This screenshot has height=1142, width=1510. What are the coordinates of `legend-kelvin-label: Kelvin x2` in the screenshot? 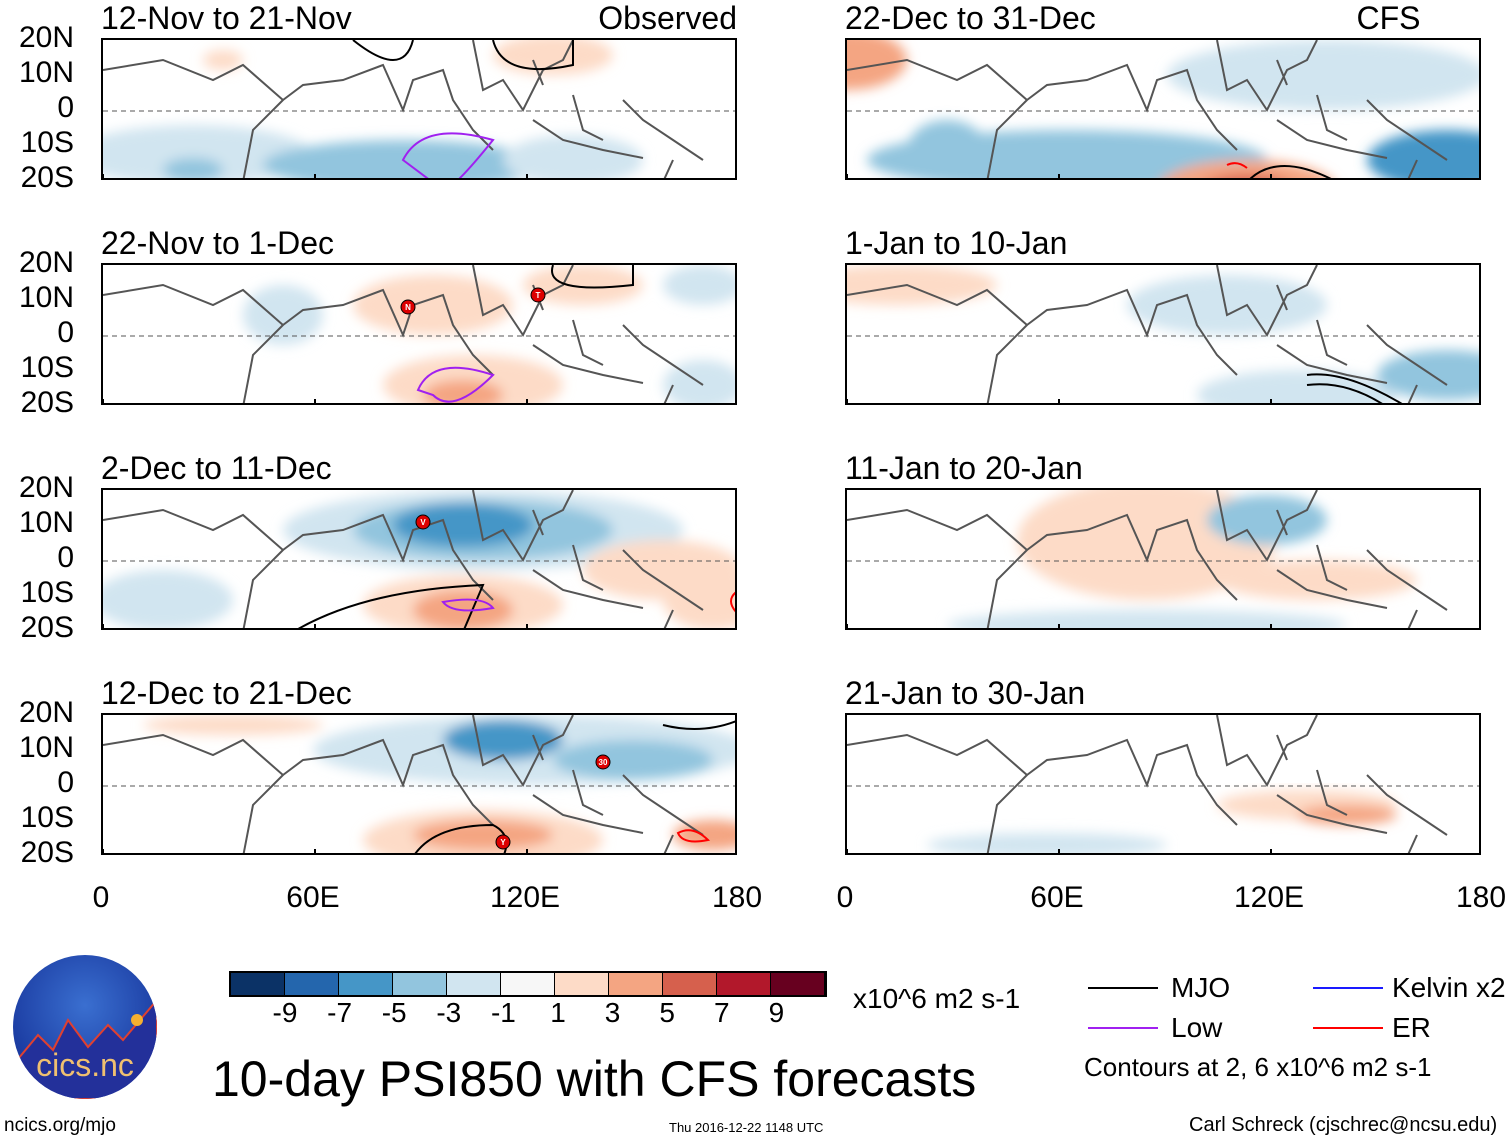 It's located at (1449, 987).